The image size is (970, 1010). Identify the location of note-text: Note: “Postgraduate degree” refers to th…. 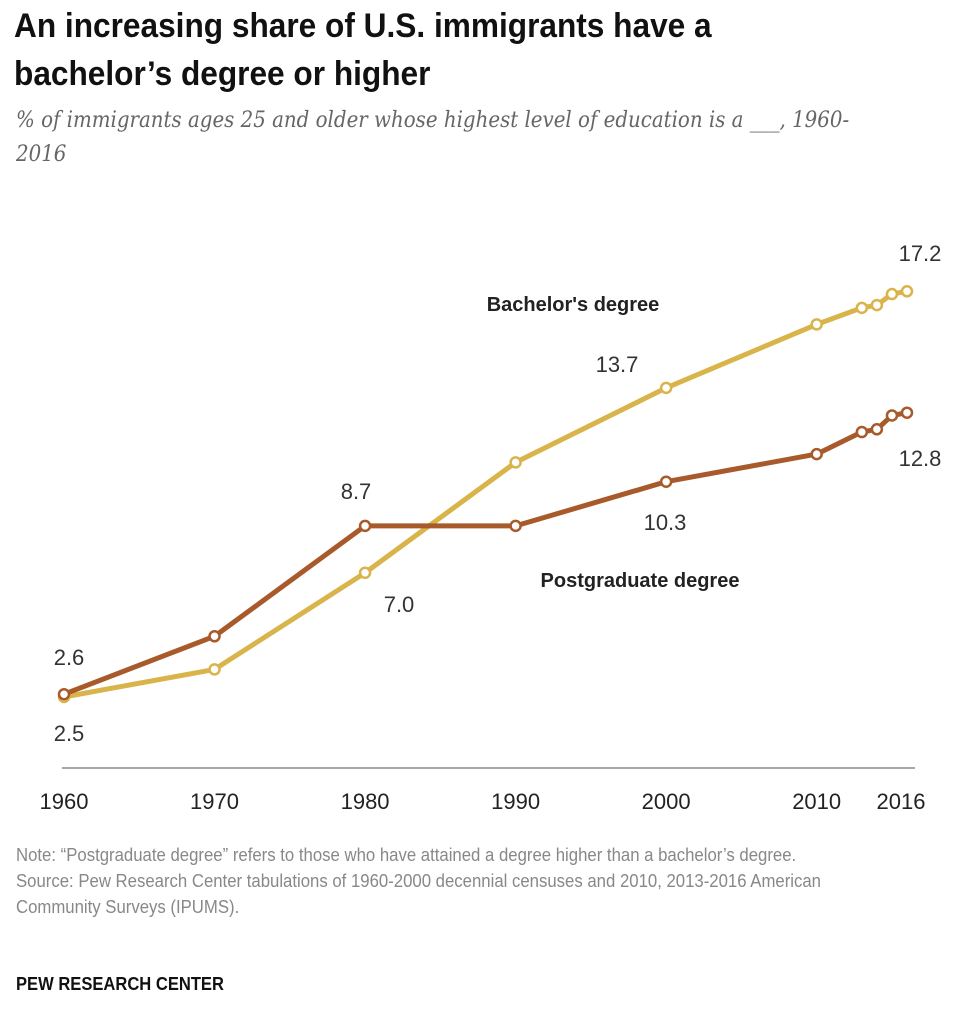
(406, 855).